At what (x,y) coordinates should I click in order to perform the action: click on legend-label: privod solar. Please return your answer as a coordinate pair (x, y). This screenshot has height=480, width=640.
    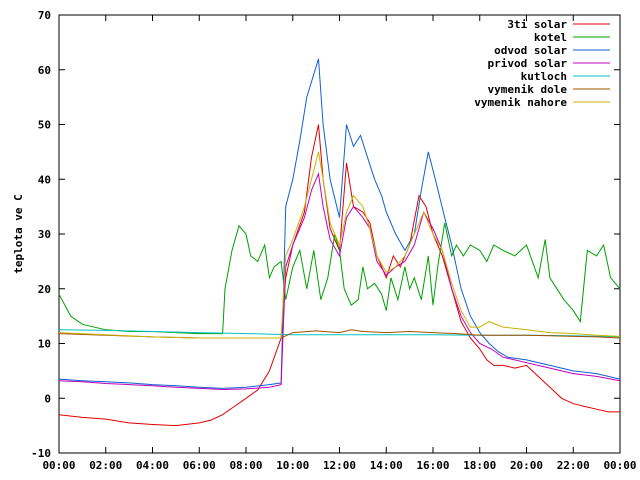
    Looking at the image, I should click on (528, 63).